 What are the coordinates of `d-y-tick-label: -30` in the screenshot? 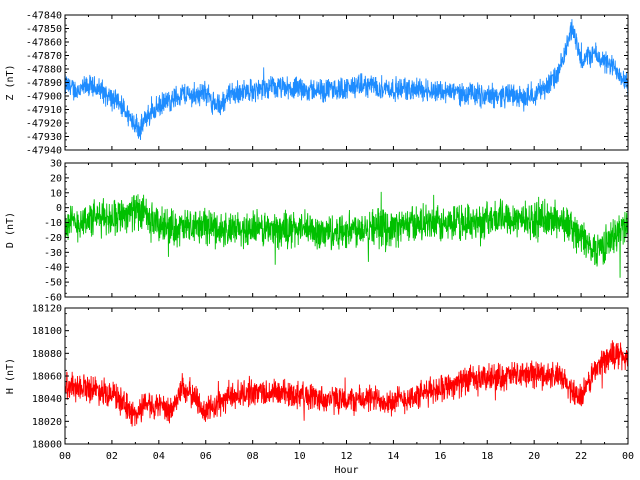 It's located at (53, 253).